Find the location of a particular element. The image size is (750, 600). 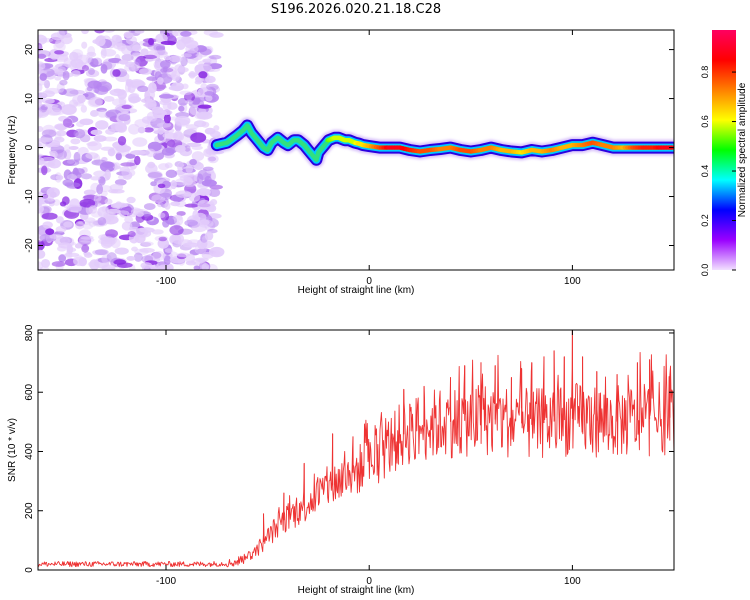

spectrogram-x-tick-label: -100 is located at coordinates (166, 281).